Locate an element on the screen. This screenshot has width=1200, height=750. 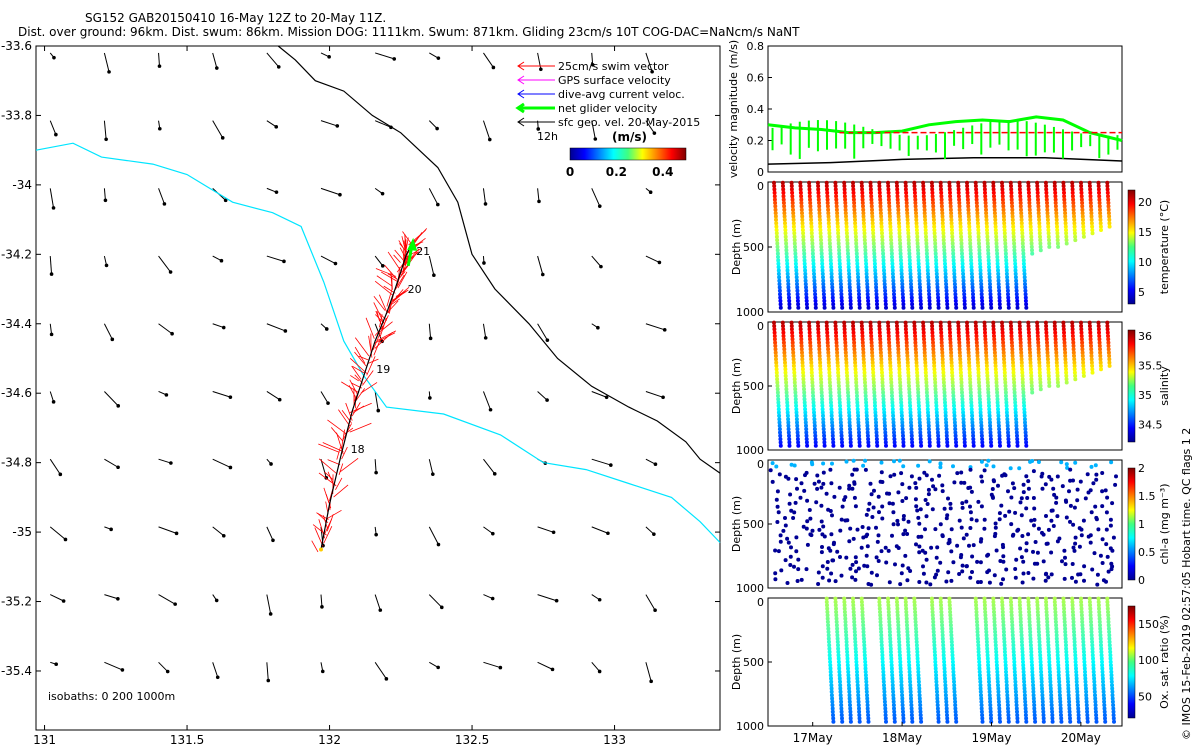
geostrophic-arrow-head is located at coordinates (217, 68).